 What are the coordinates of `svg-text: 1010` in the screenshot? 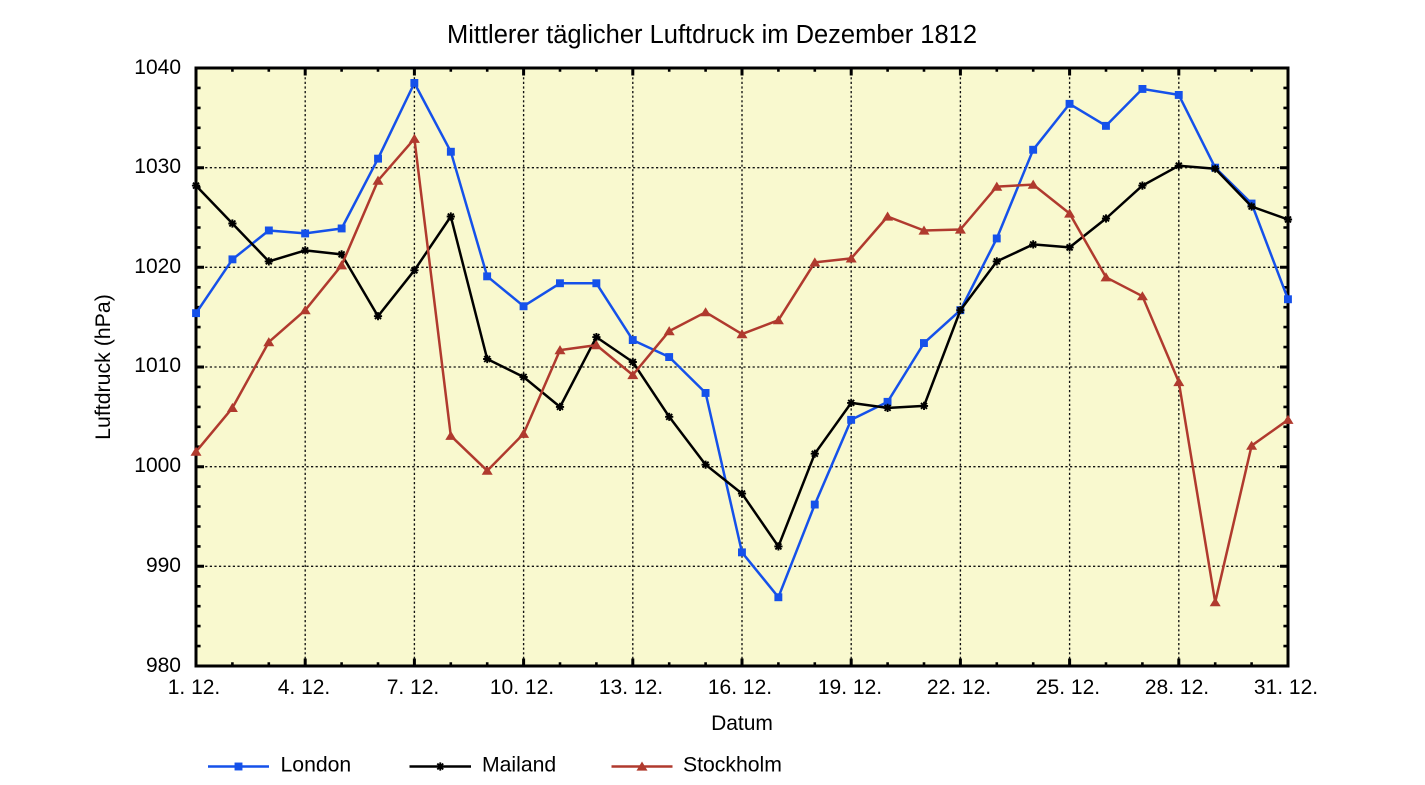 It's located at (157, 365).